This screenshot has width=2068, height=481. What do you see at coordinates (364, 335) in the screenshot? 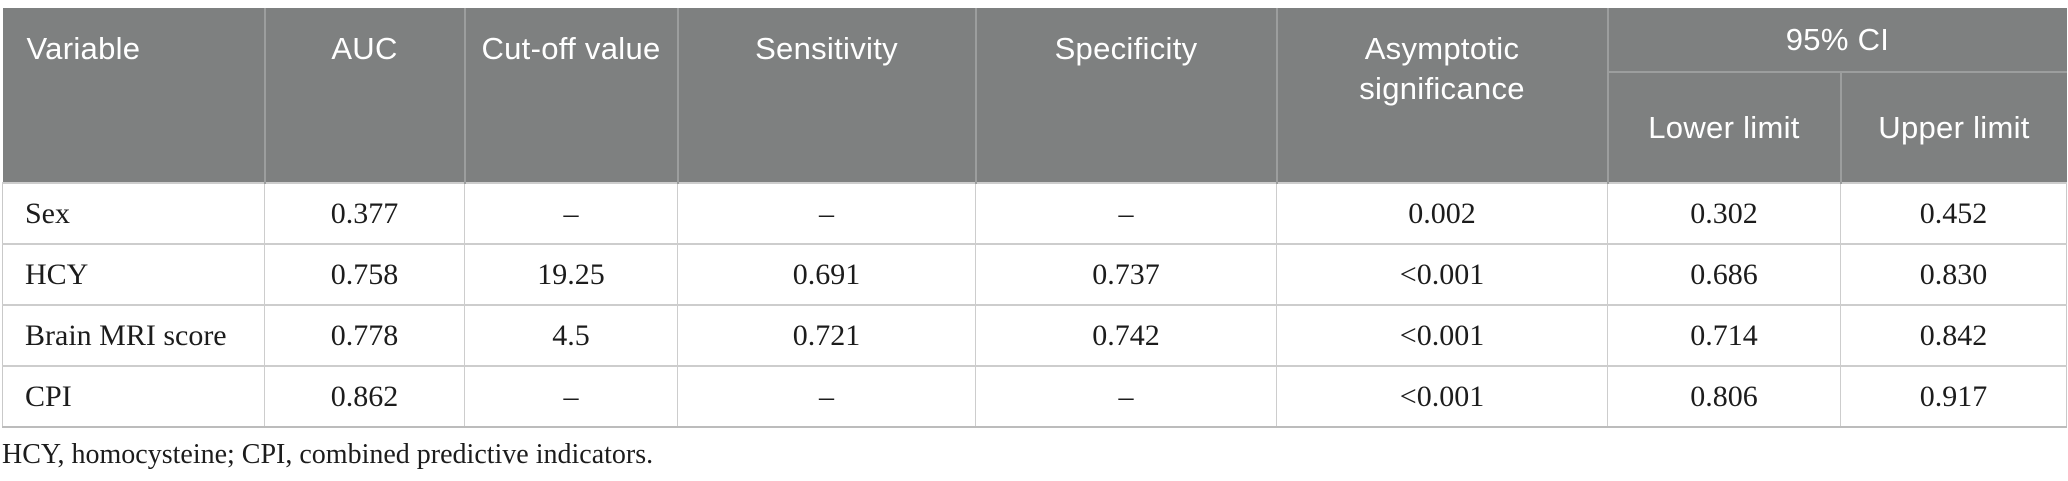
I see `table-cell: 0.778` at bounding box center [364, 335].